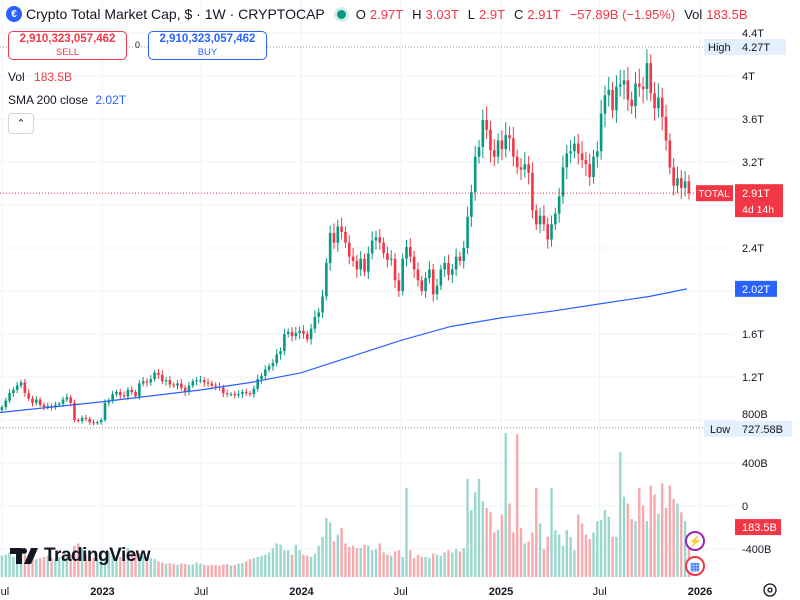 The height and width of the screenshot is (600, 800). What do you see at coordinates (80, 556) in the screenshot?
I see `tradingview-logo: TradingView` at bounding box center [80, 556].